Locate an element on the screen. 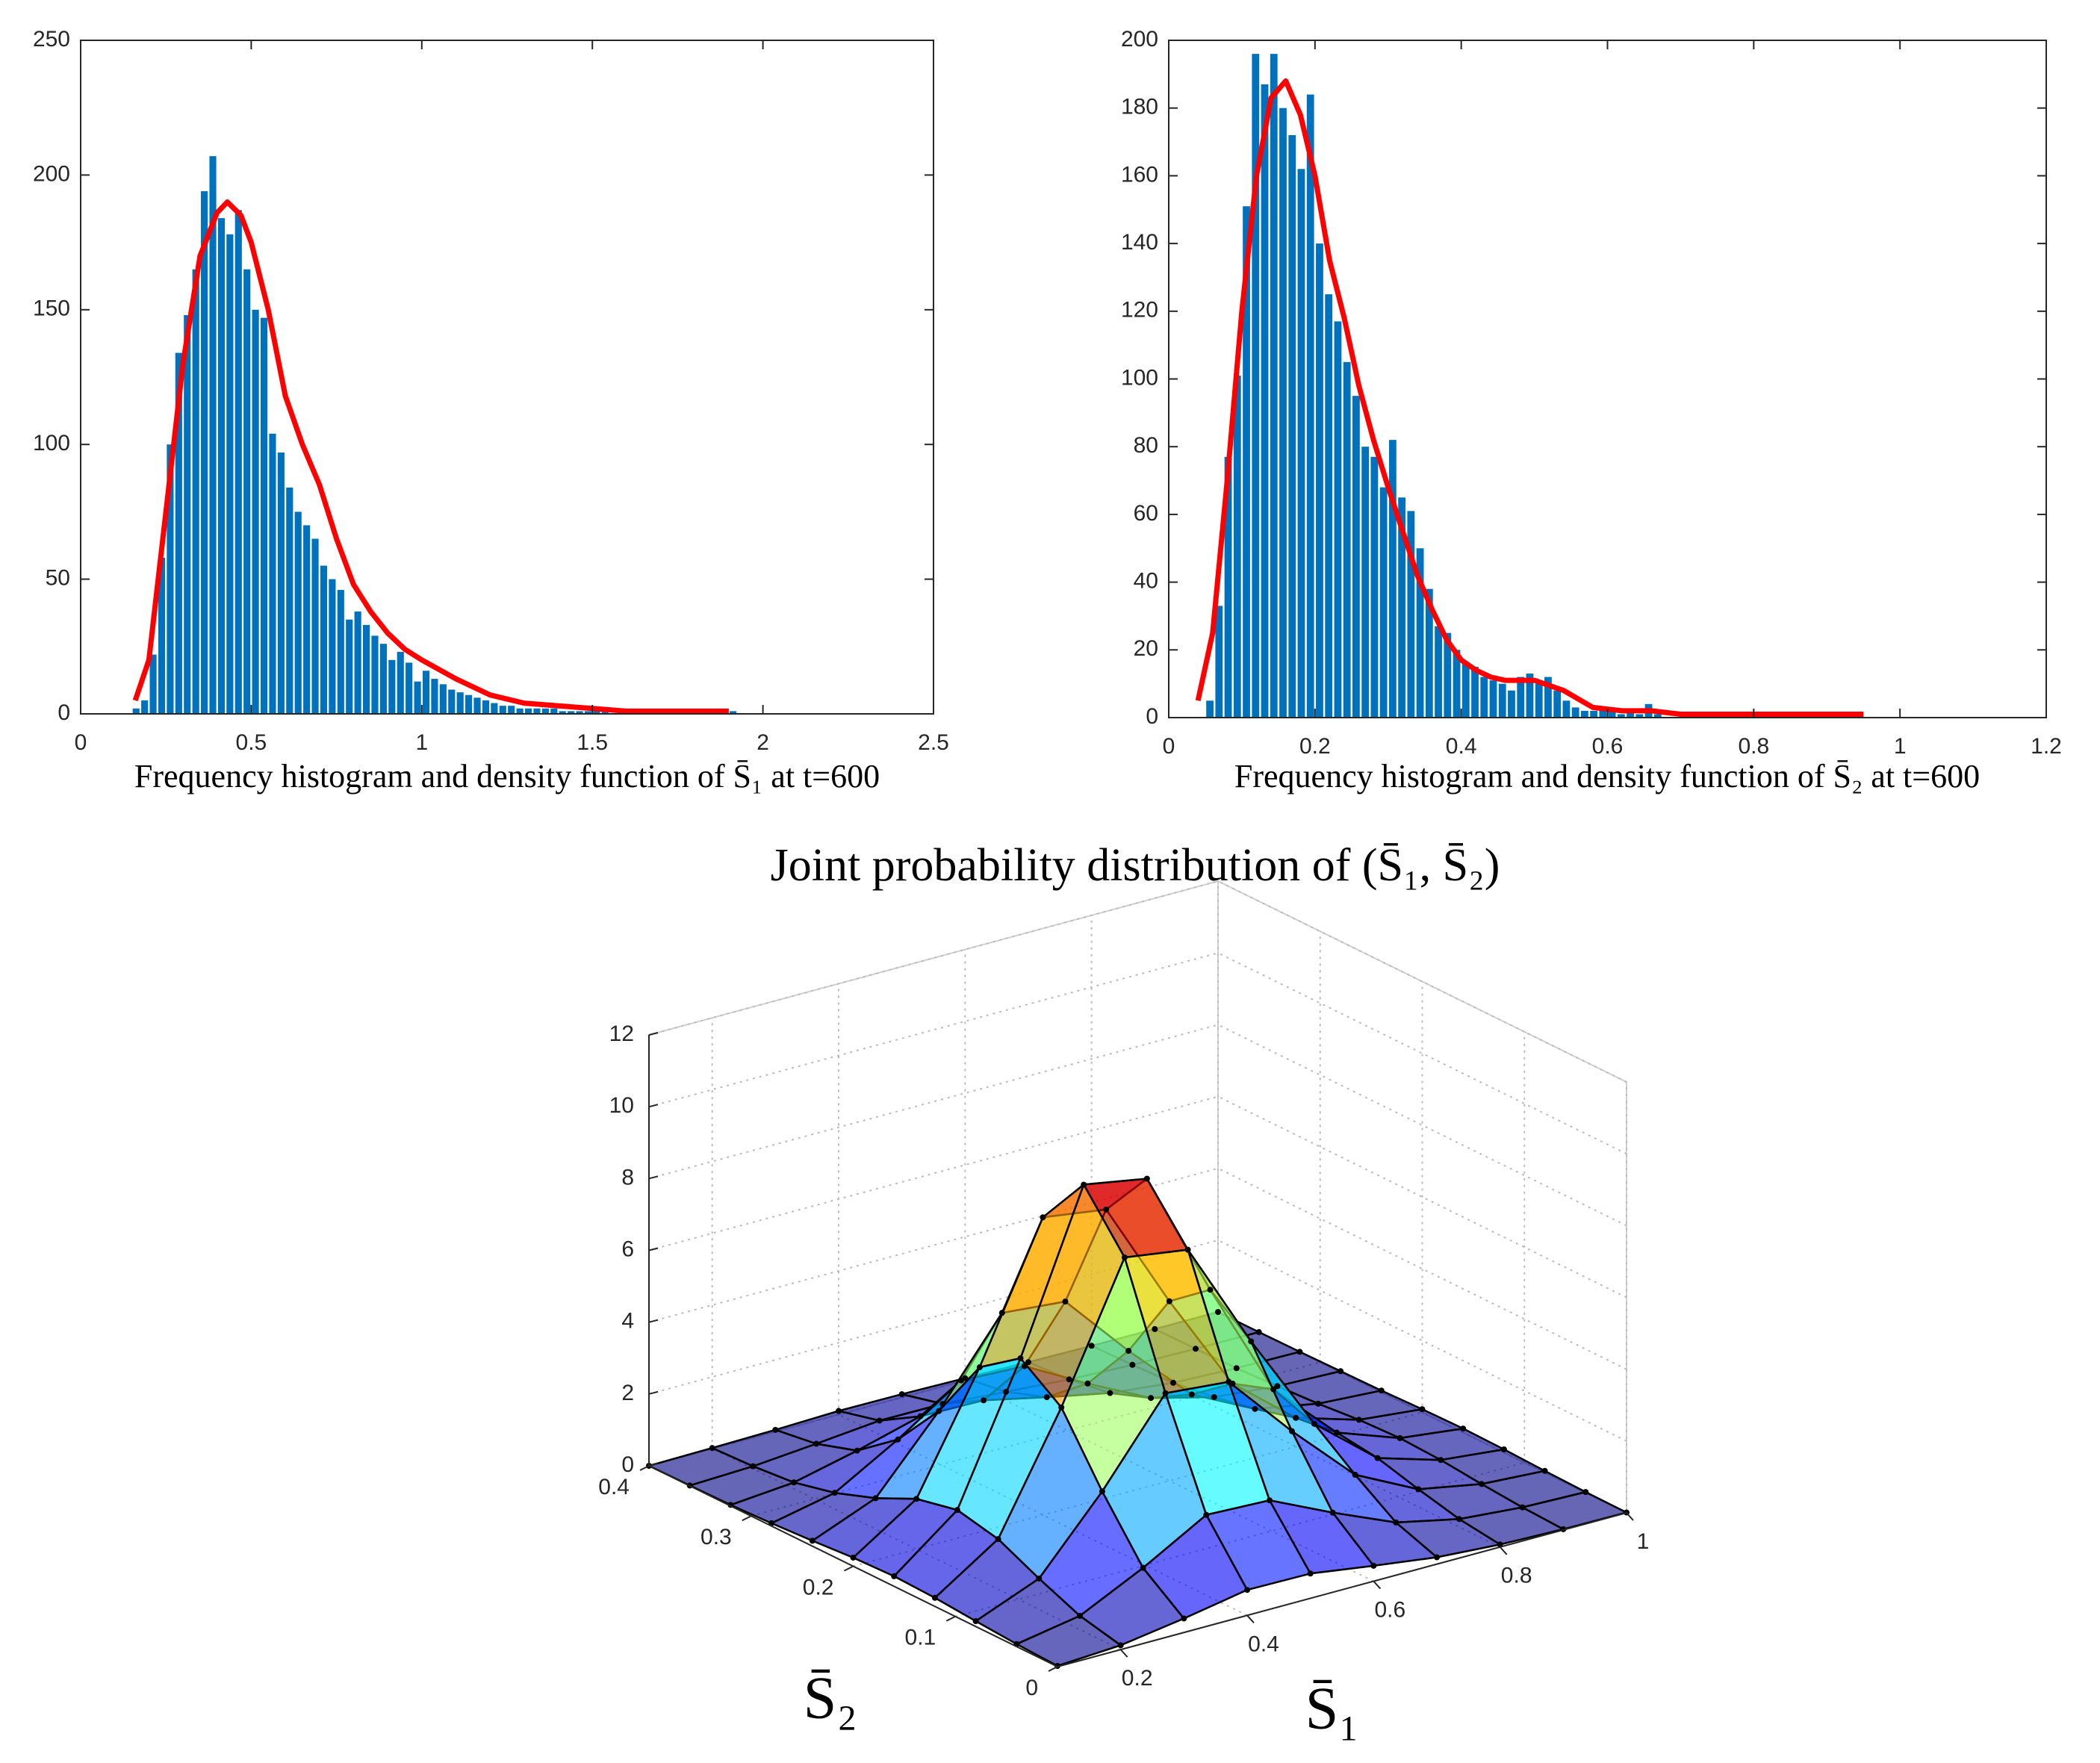 The image size is (2100, 1763). y-axis-label: S̄₂ is located at coordinates (830, 1698).